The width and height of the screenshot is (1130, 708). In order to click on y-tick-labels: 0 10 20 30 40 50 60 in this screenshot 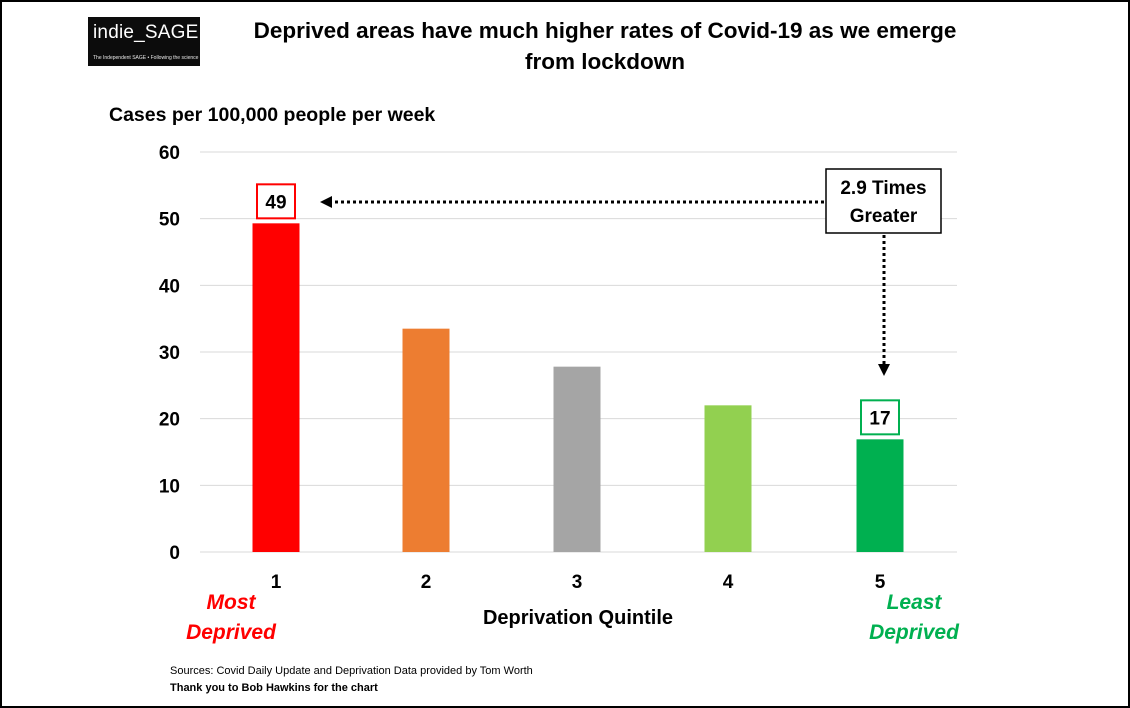, I will do `click(169, 353)`.